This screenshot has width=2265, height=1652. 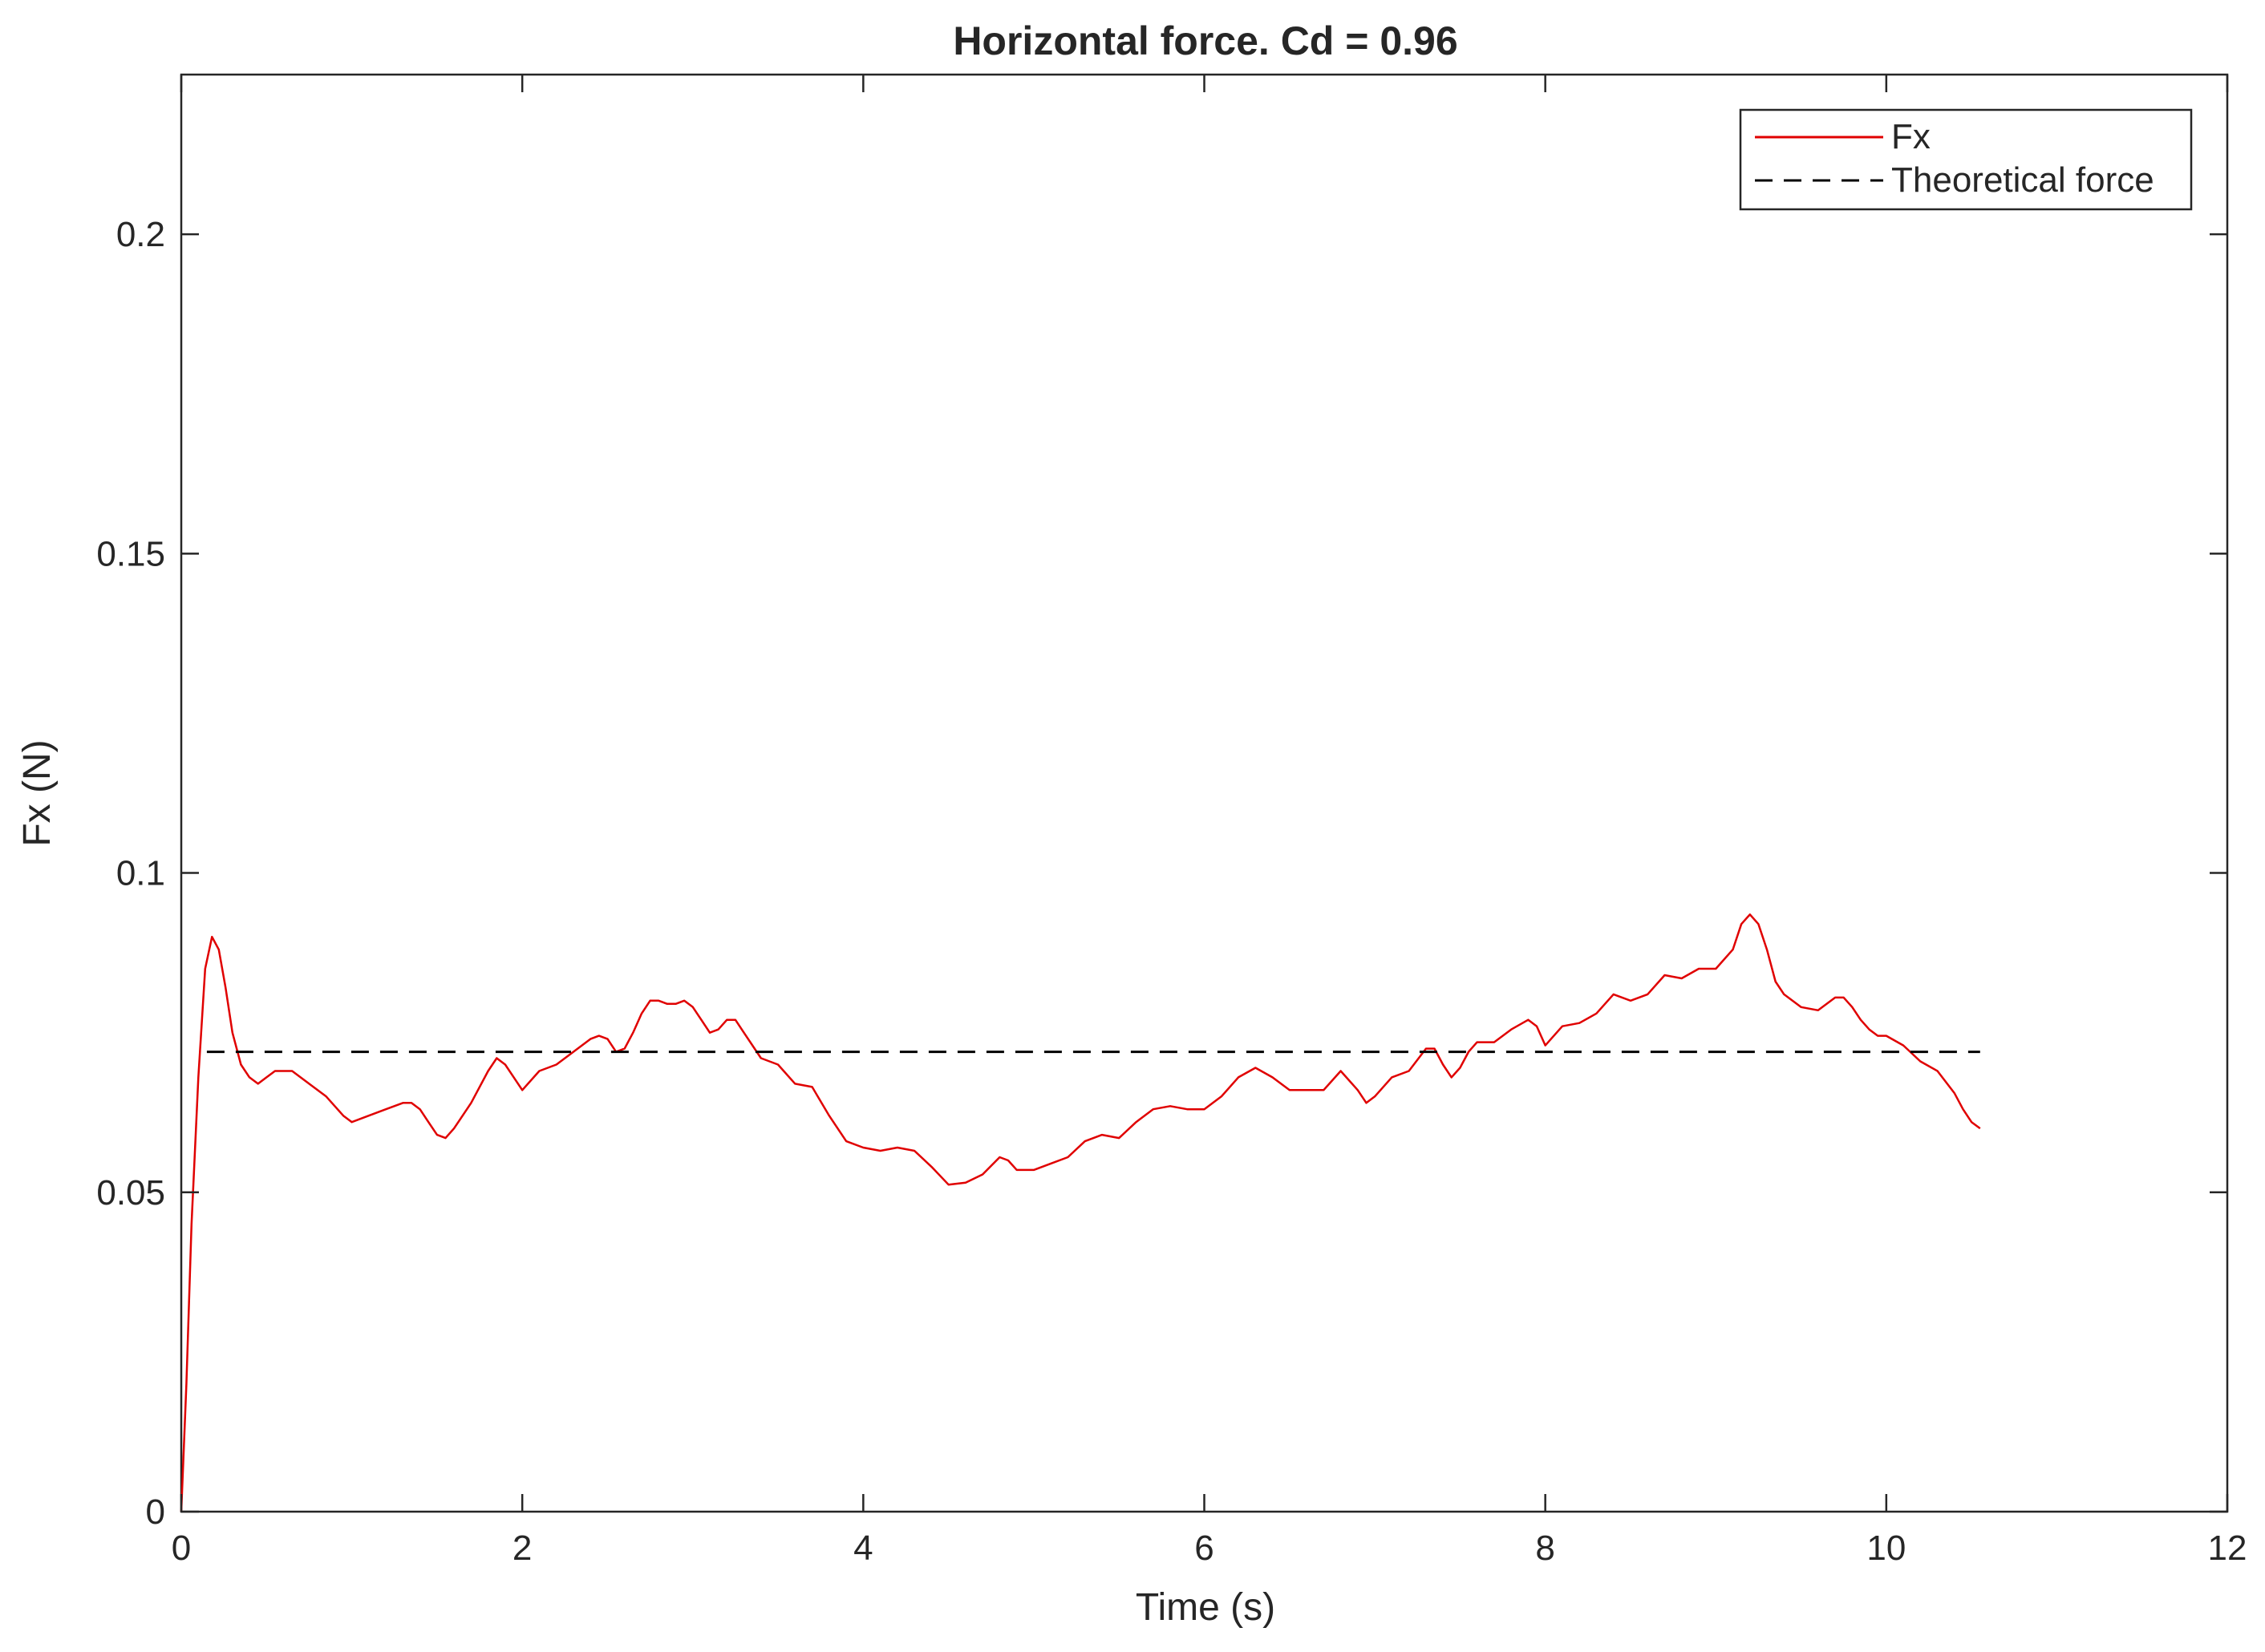 I want to click on y-tick-label: 0.15, so click(x=130, y=553).